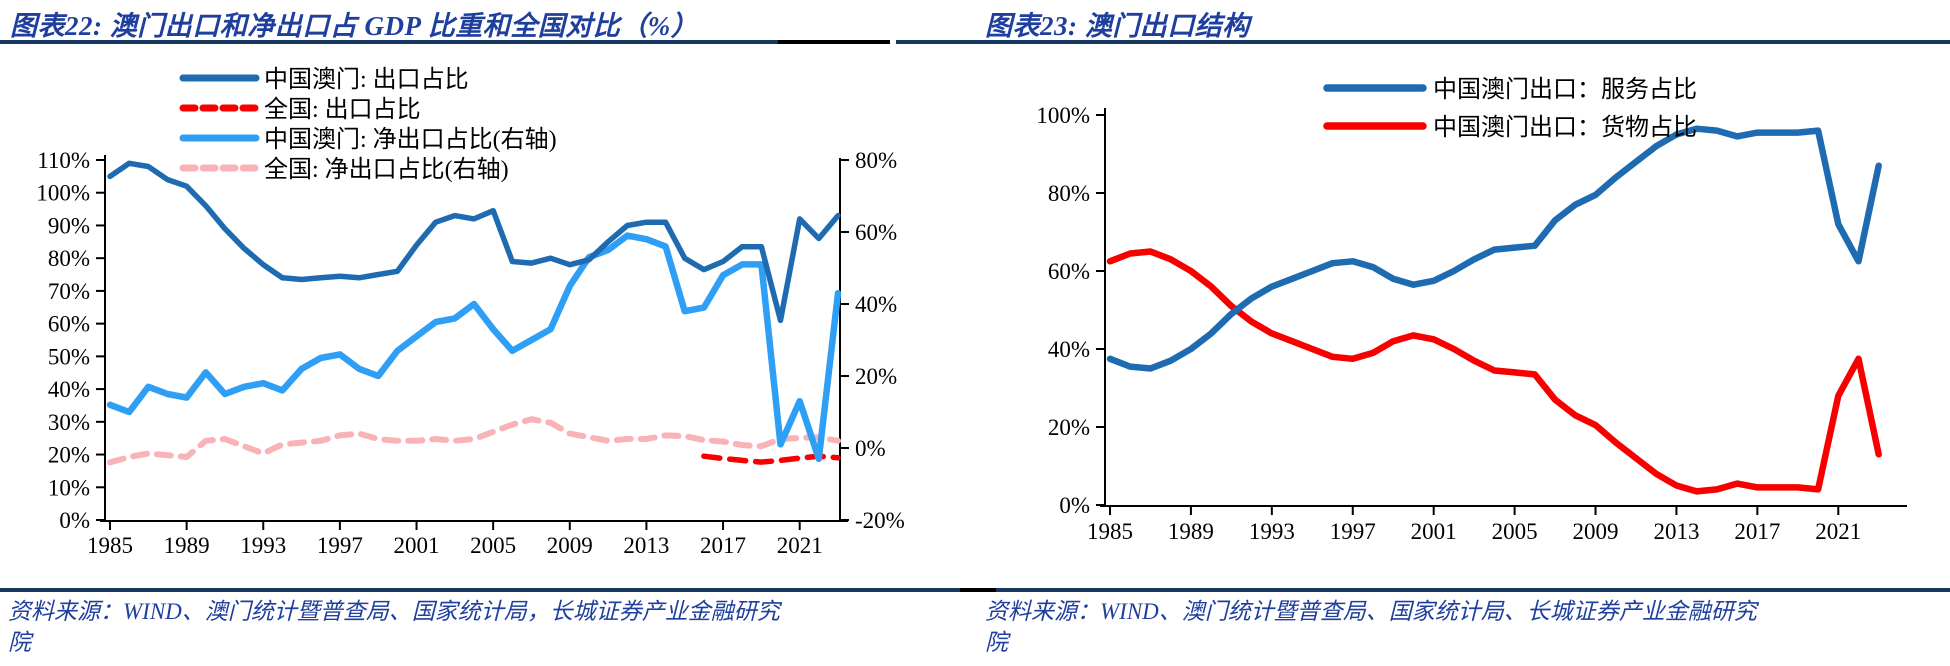  What do you see at coordinates (880, 520) in the screenshot?
I see `right-axis-tick-label: -20%` at bounding box center [880, 520].